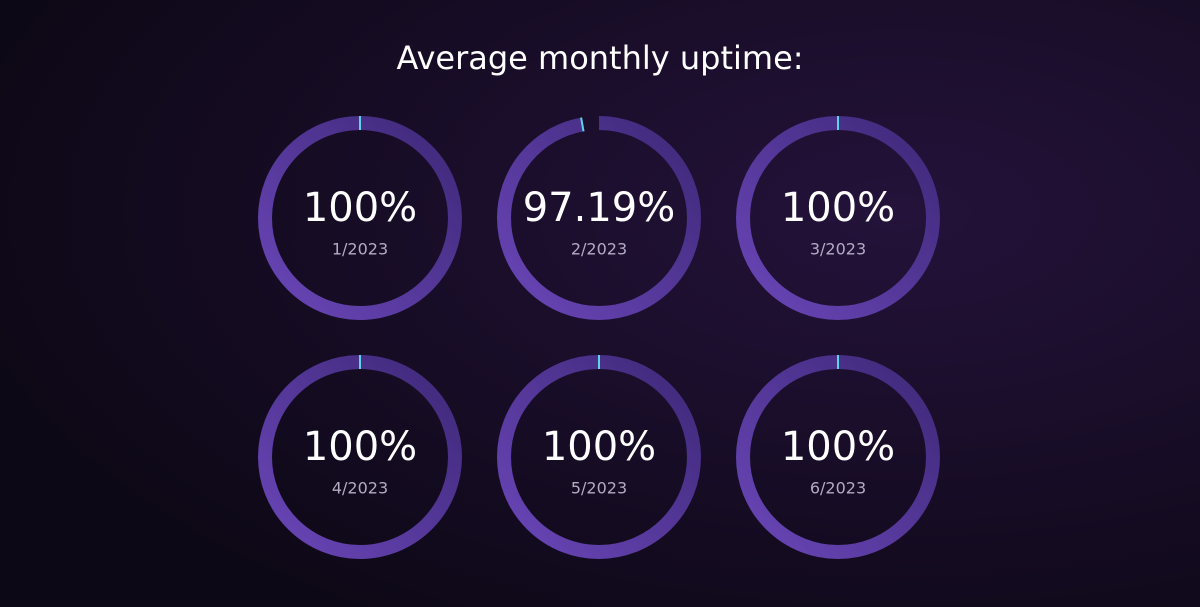 The width and height of the screenshot is (1200, 607). I want to click on chart-title: Average monthly uptime:, so click(599, 58).